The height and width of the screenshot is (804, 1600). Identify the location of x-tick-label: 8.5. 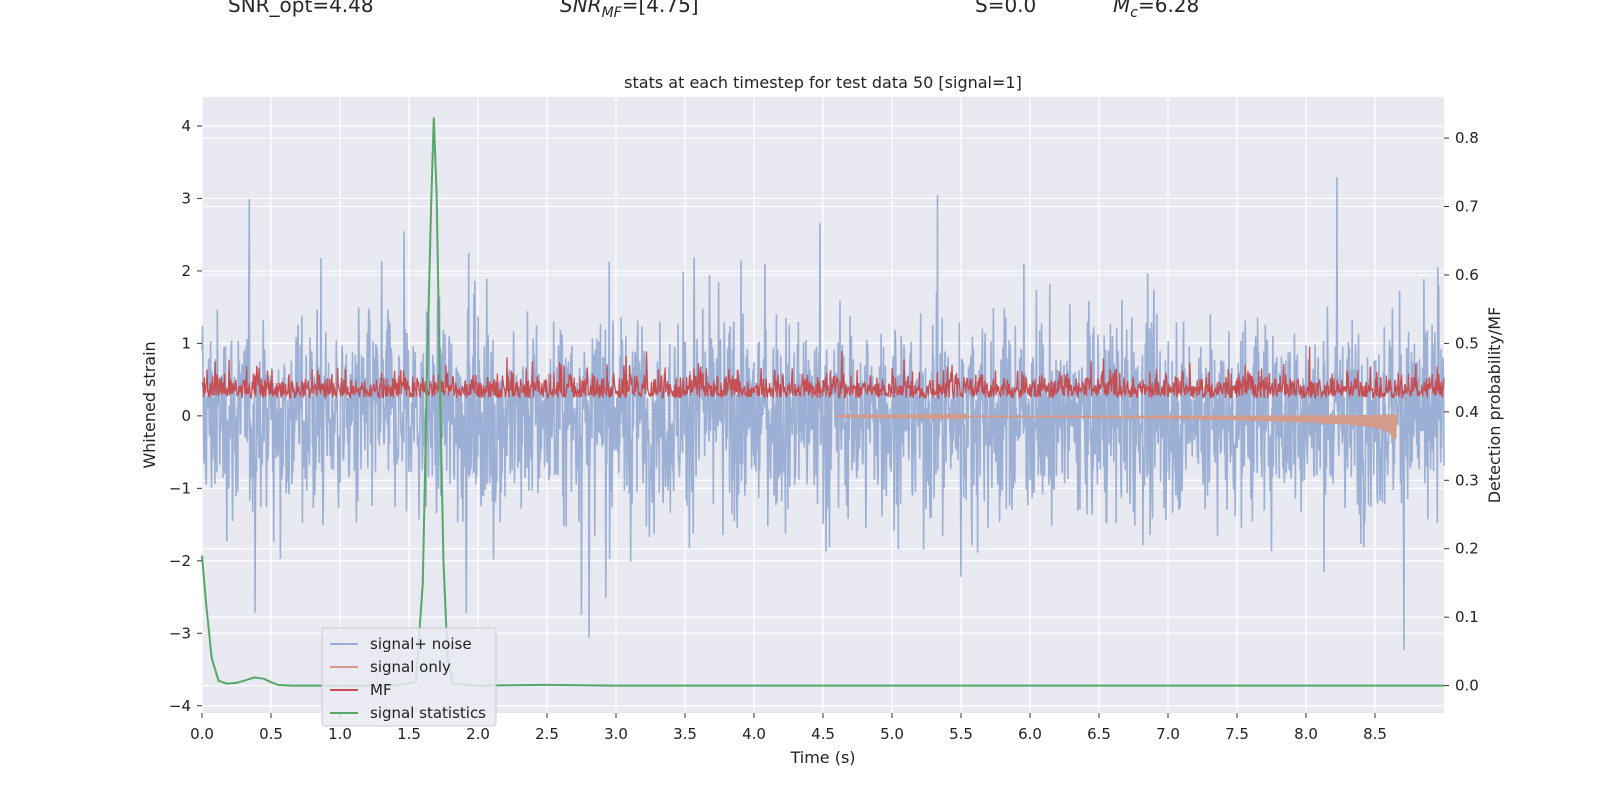
(1375, 734).